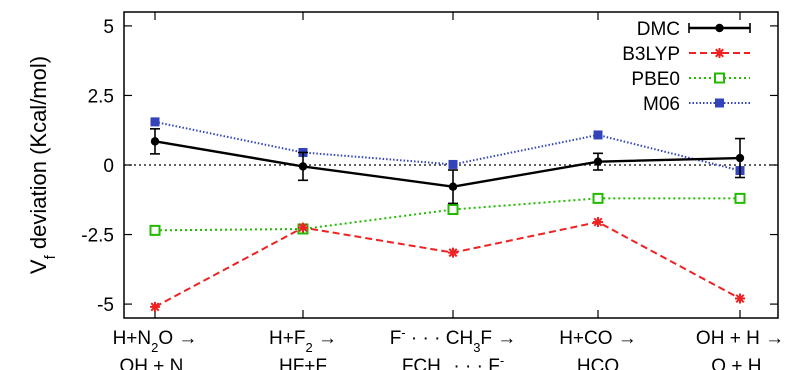 This screenshot has width=790, height=370. Describe the element at coordinates (154, 363) in the screenshot. I see `x-category-label: OH + N2` at that location.